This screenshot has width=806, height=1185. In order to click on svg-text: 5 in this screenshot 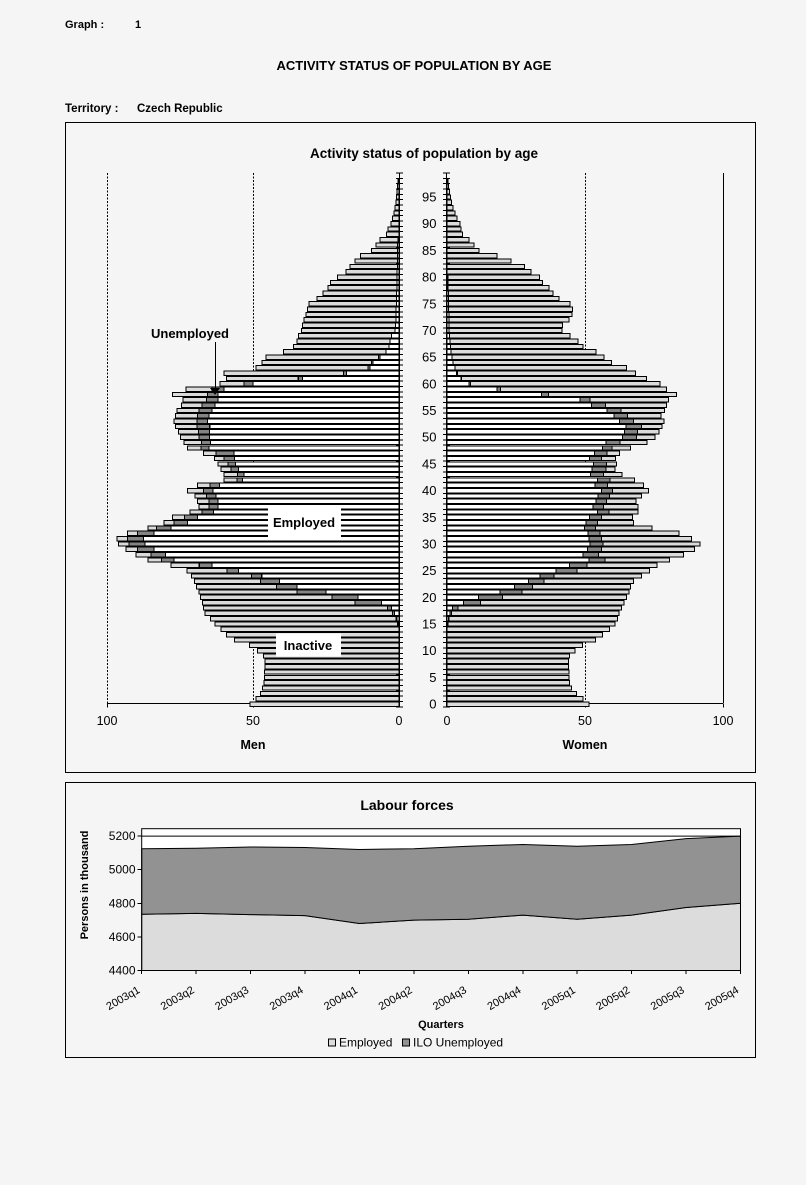, I will do `click(432, 677)`.